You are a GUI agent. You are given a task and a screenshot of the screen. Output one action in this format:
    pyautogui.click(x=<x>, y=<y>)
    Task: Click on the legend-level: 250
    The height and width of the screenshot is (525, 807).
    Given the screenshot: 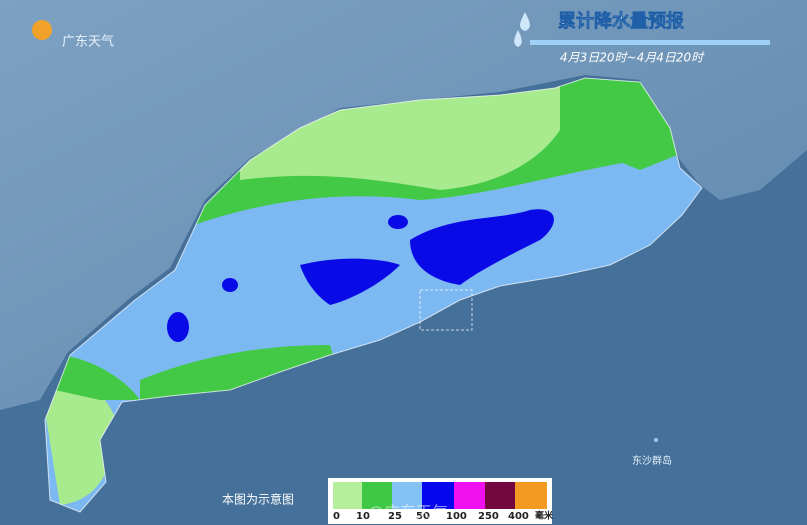 What is the action you would take?
    pyautogui.click(x=488, y=516)
    